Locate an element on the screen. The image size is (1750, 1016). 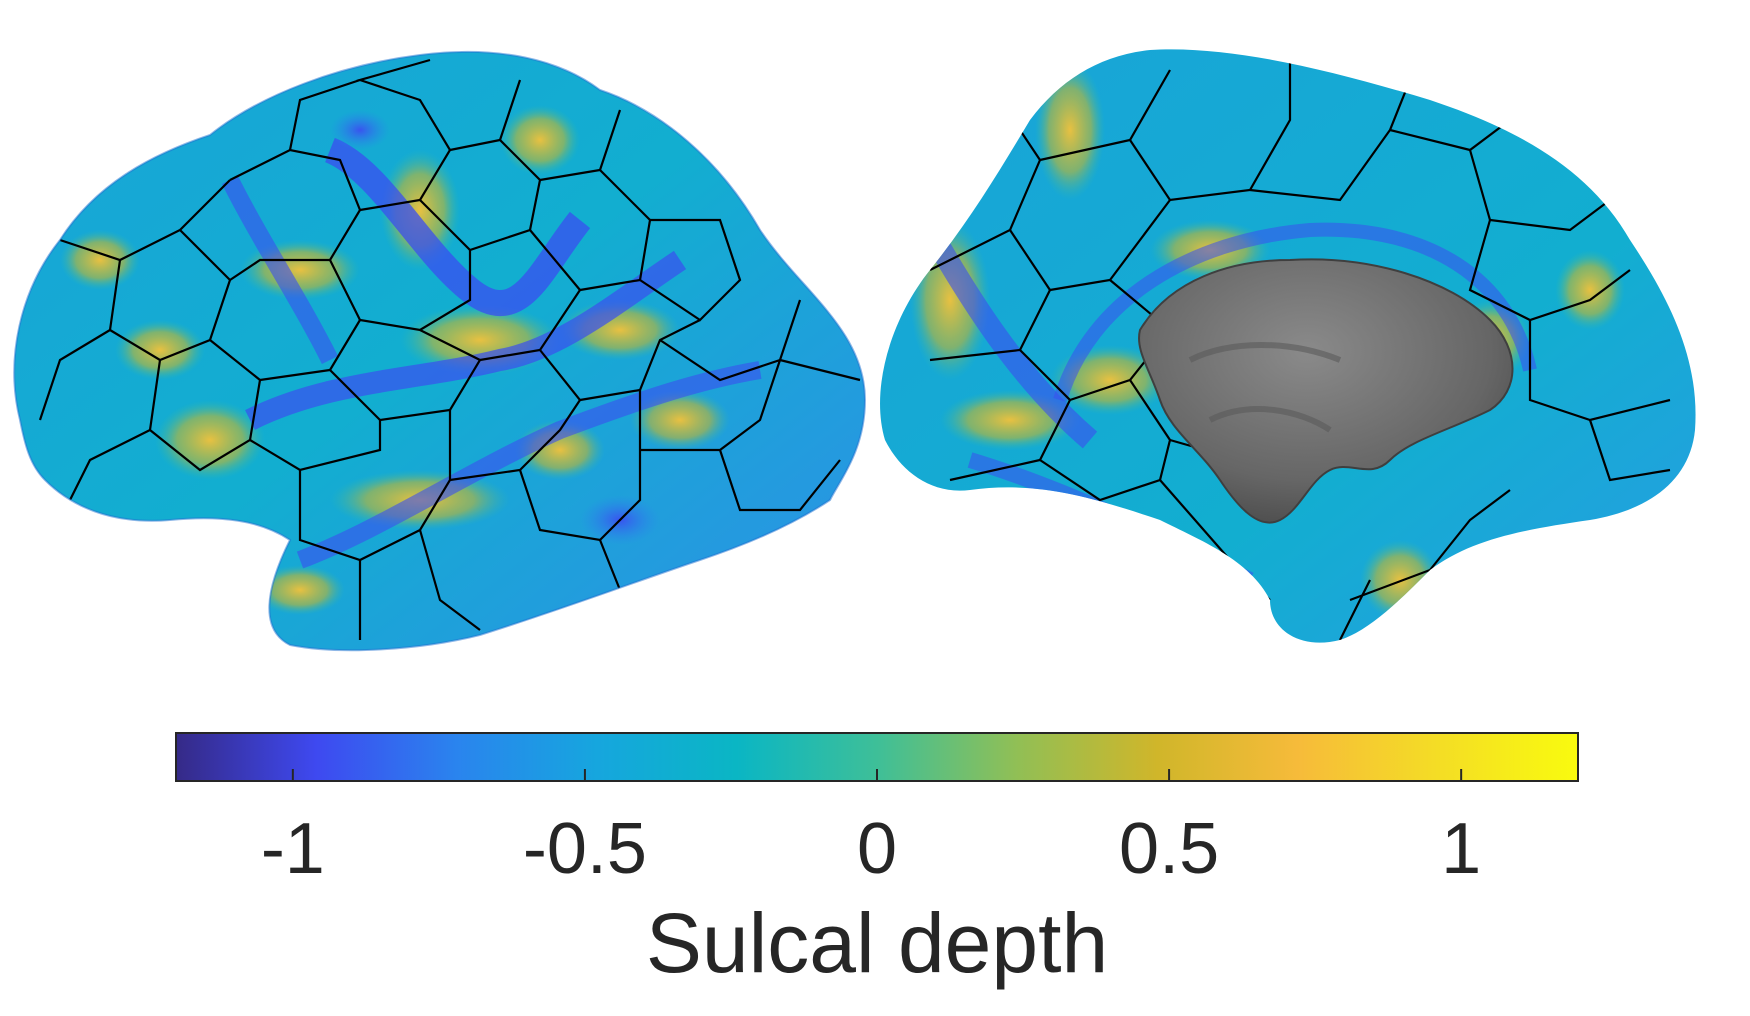
colorbar-tick-label: 0 is located at coordinates (877, 849).